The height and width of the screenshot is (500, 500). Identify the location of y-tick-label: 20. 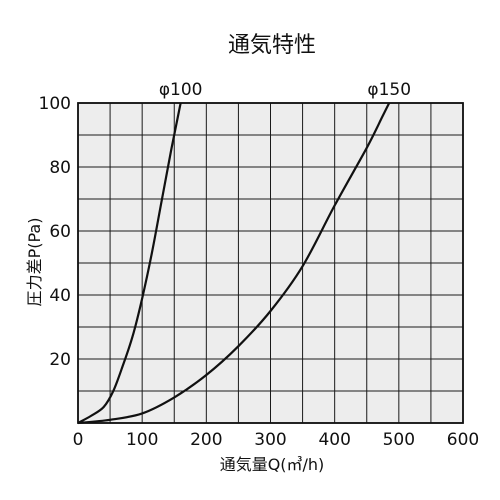
(60, 360).